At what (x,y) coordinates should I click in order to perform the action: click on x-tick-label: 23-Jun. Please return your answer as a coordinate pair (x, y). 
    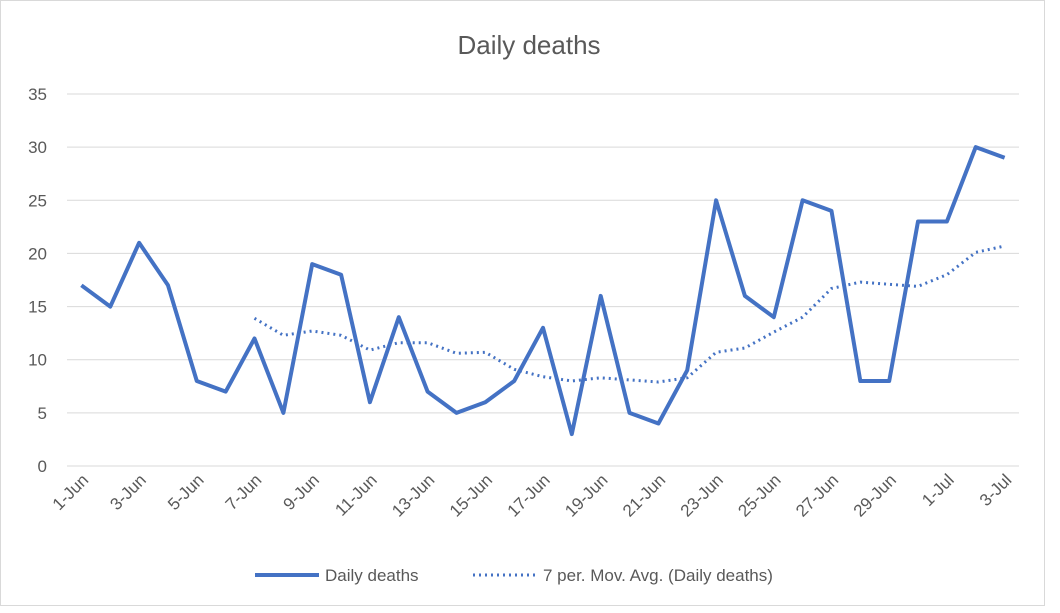
    Looking at the image, I should click on (702, 495).